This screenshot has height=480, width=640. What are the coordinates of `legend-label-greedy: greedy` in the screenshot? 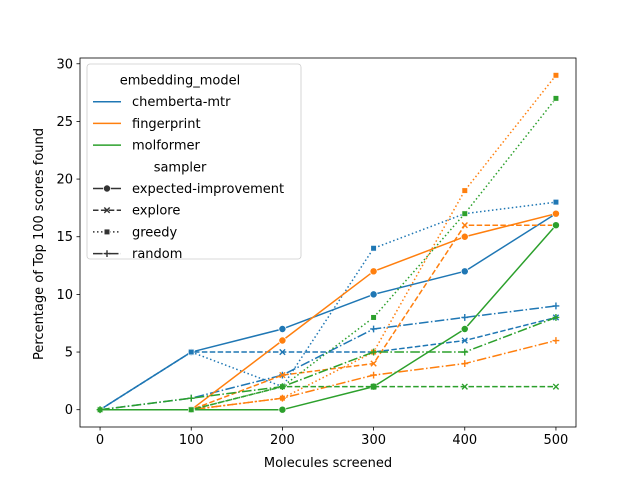 It's located at (155, 232).